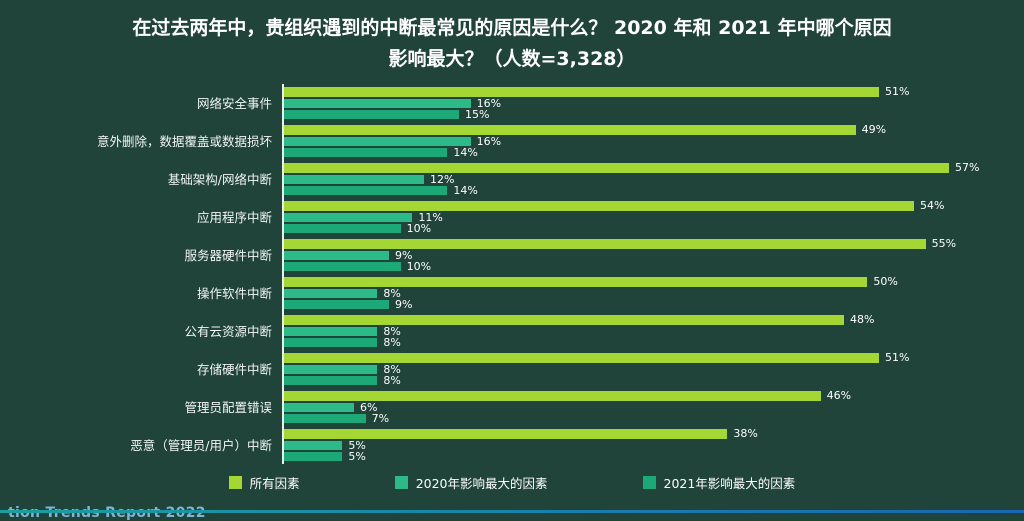 This screenshot has width=1024, height=521. What do you see at coordinates (380, 418) in the screenshot?
I see `value-label: 7%` at bounding box center [380, 418].